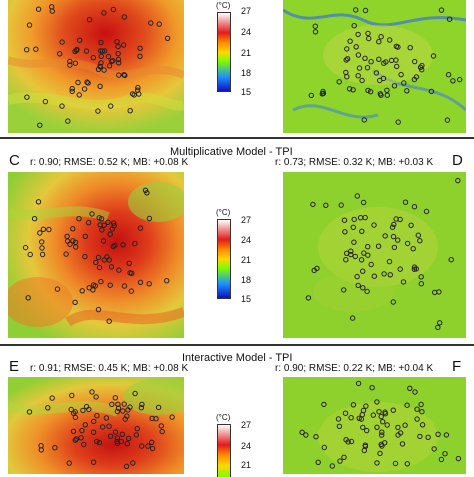  I want to click on colorbar-1-tick-21: 21, so click(246, 53).